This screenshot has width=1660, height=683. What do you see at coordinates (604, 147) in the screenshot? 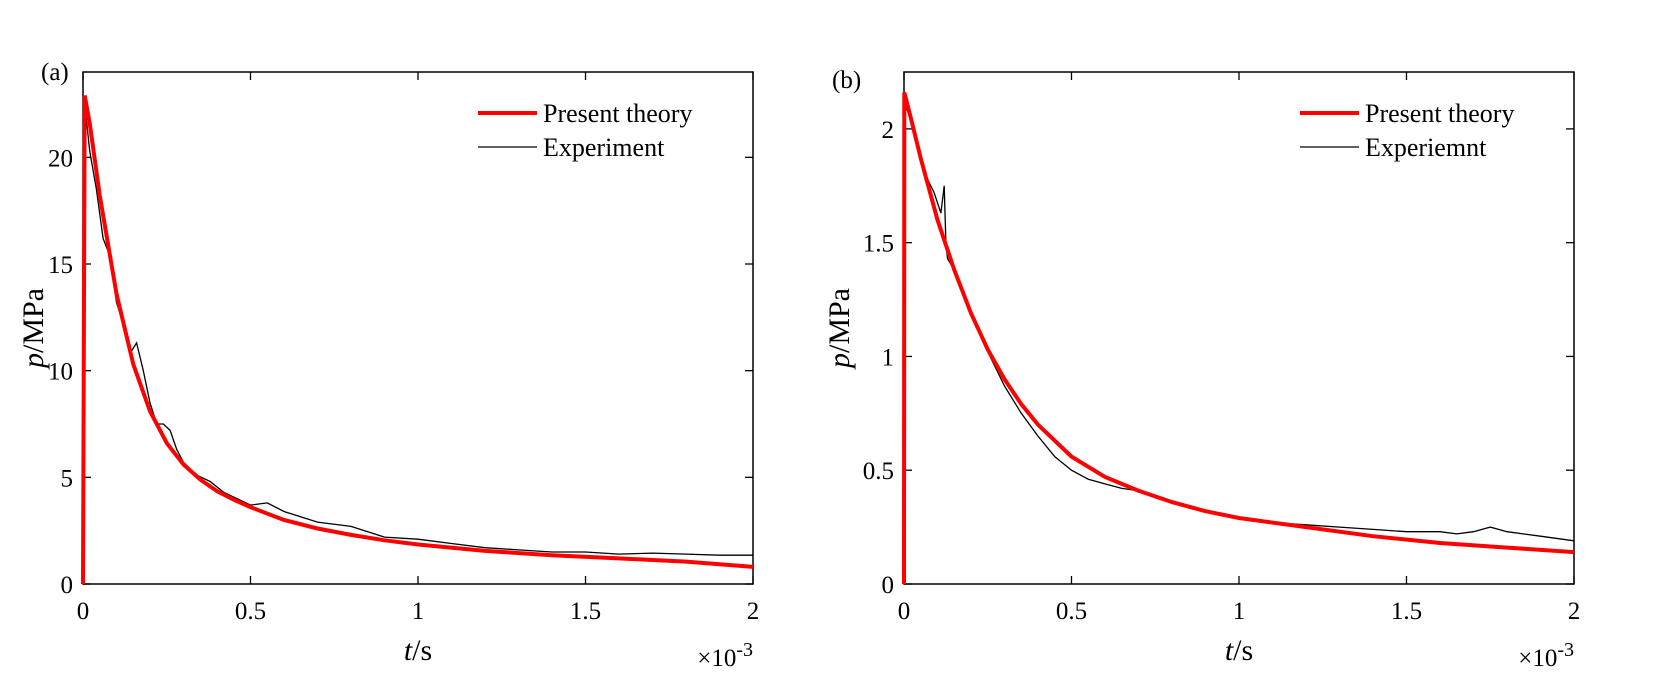
I see `legend-entry: Experiment` at bounding box center [604, 147].